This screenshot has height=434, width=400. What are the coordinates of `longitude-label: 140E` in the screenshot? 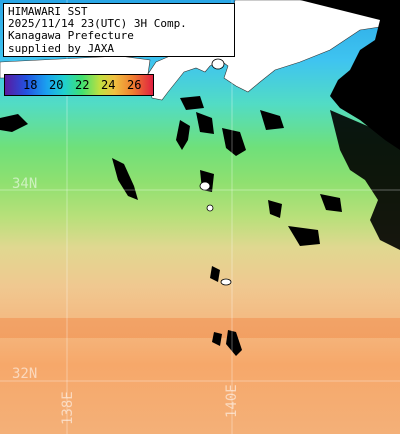 It's located at (232, 401).